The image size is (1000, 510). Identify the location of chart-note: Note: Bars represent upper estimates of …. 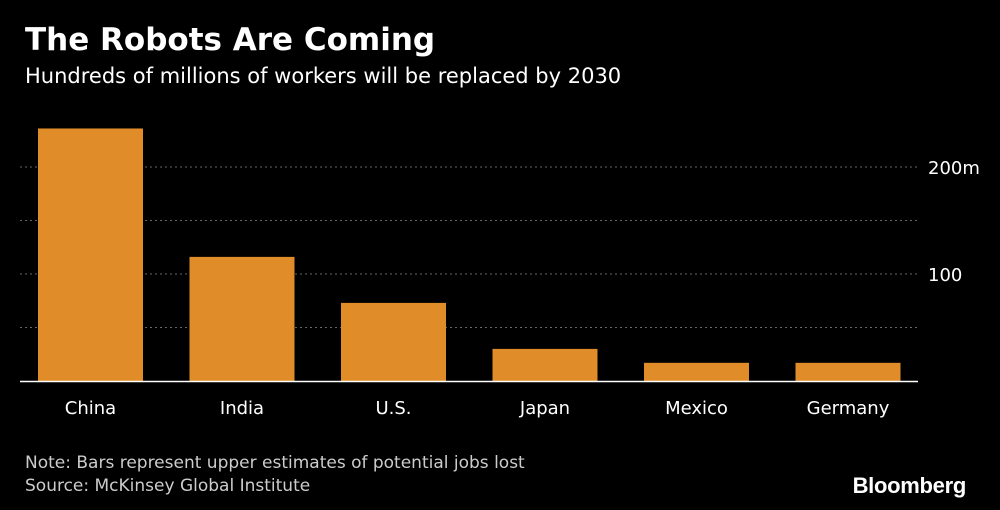
(275, 463).